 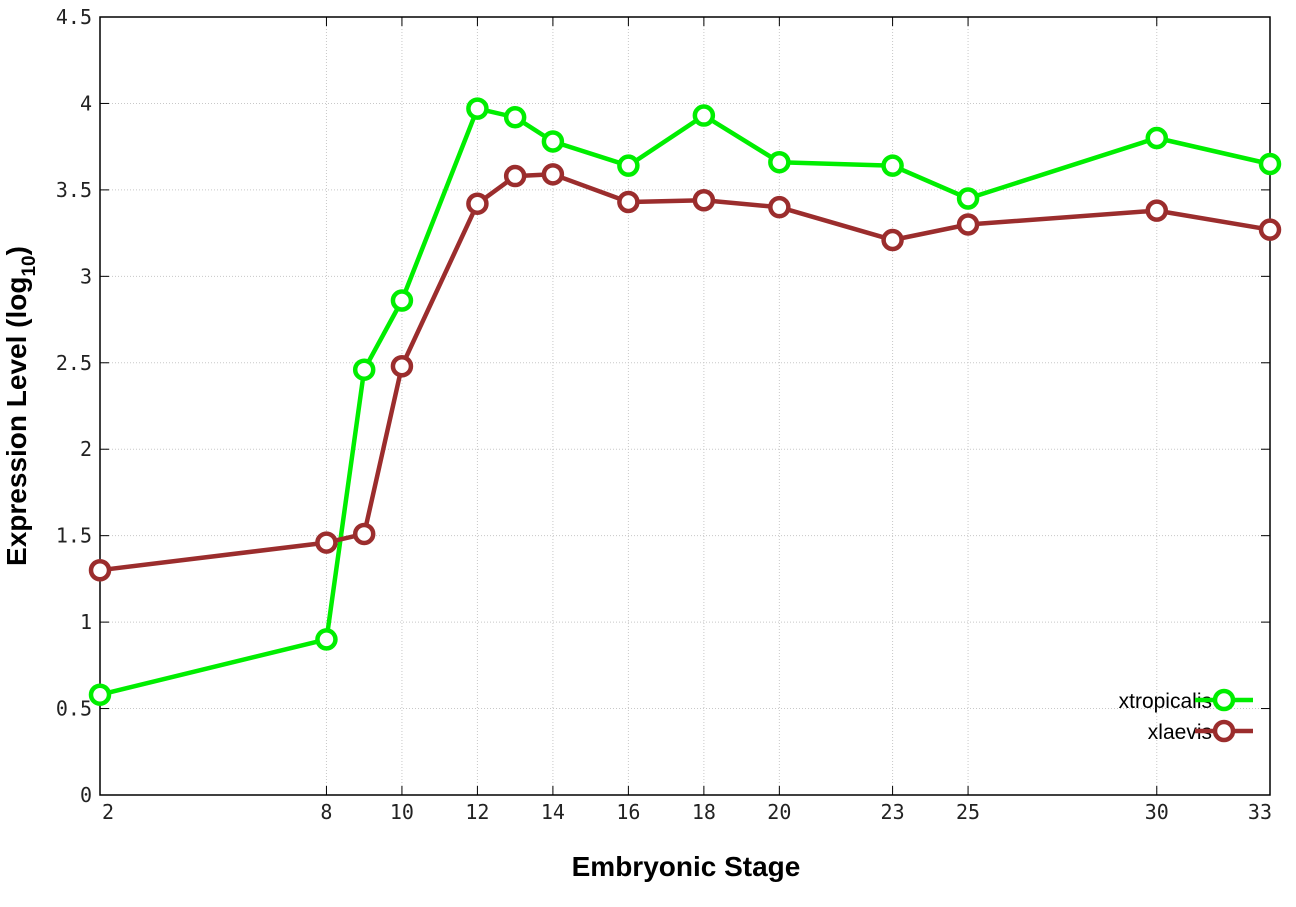 What do you see at coordinates (893, 812) in the screenshot?
I see `x-tick-label: 23` at bounding box center [893, 812].